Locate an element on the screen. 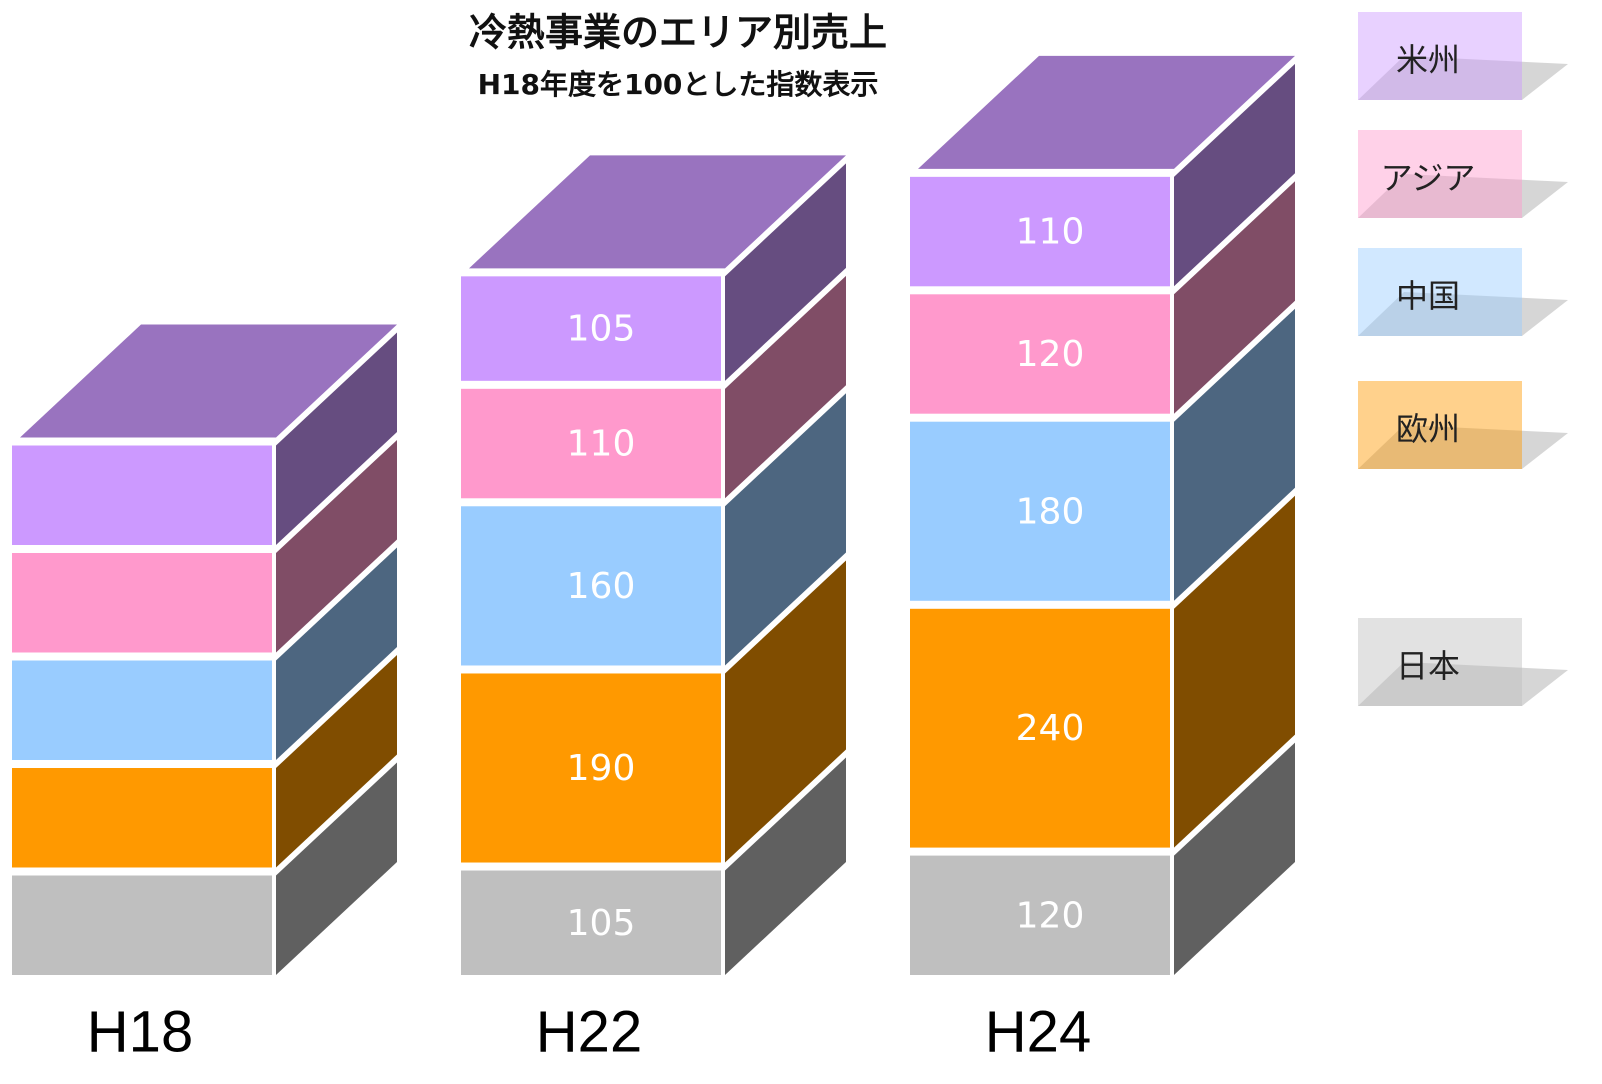 The image size is (1602, 1084). x-tick-label: H18 is located at coordinates (140, 1031).